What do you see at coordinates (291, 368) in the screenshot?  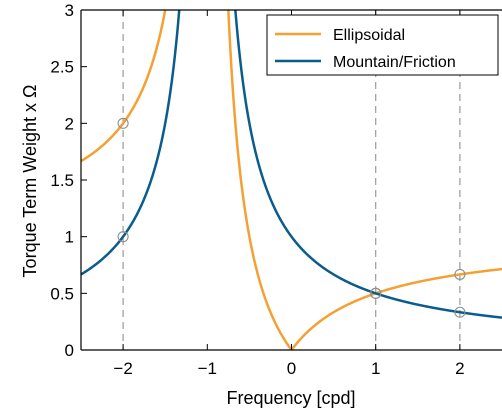 I see `x-tick-label: 0` at bounding box center [291, 368].